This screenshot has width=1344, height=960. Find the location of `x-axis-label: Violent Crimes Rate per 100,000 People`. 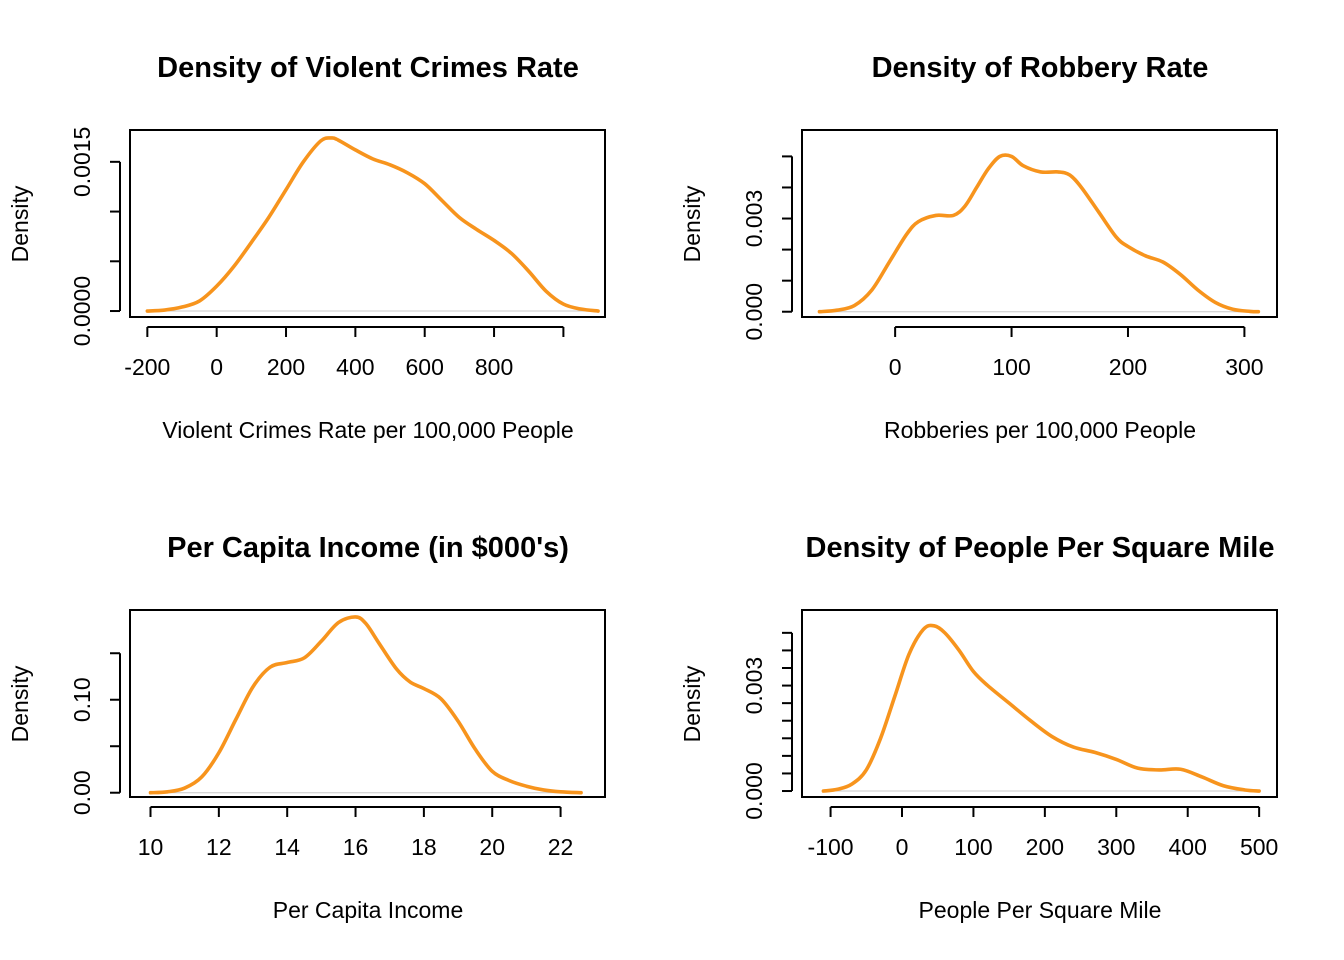

x-axis-label: Violent Crimes Rate per 100,000 People is located at coordinates (367, 430).